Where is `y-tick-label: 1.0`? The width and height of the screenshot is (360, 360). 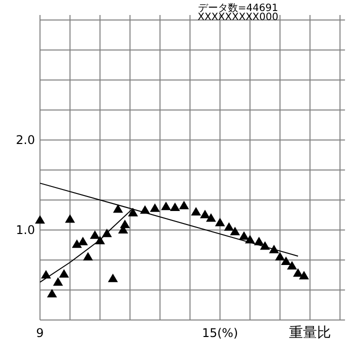
y-tick-label: 1.0 is located at coordinates (25, 230).